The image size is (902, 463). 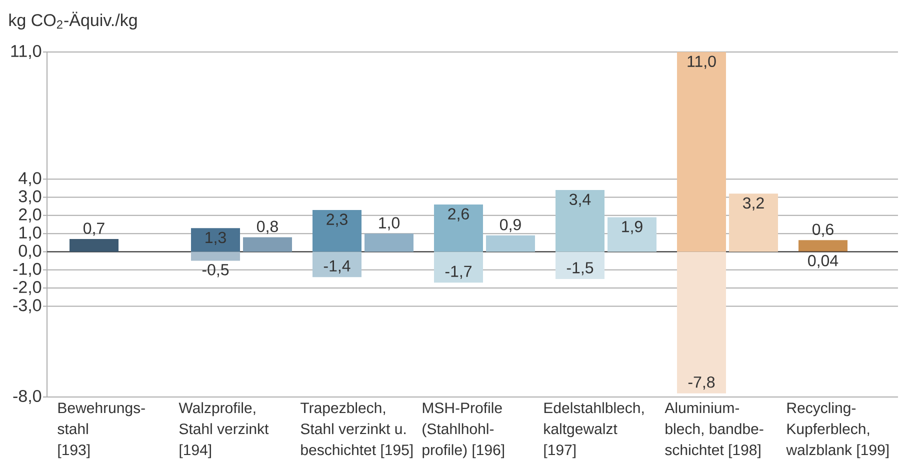 What do you see at coordinates (356, 430) in the screenshot?
I see `x-tick-label: Trapezblech, Stahl verzinkt u. beschichtet [195]` at bounding box center [356, 430].